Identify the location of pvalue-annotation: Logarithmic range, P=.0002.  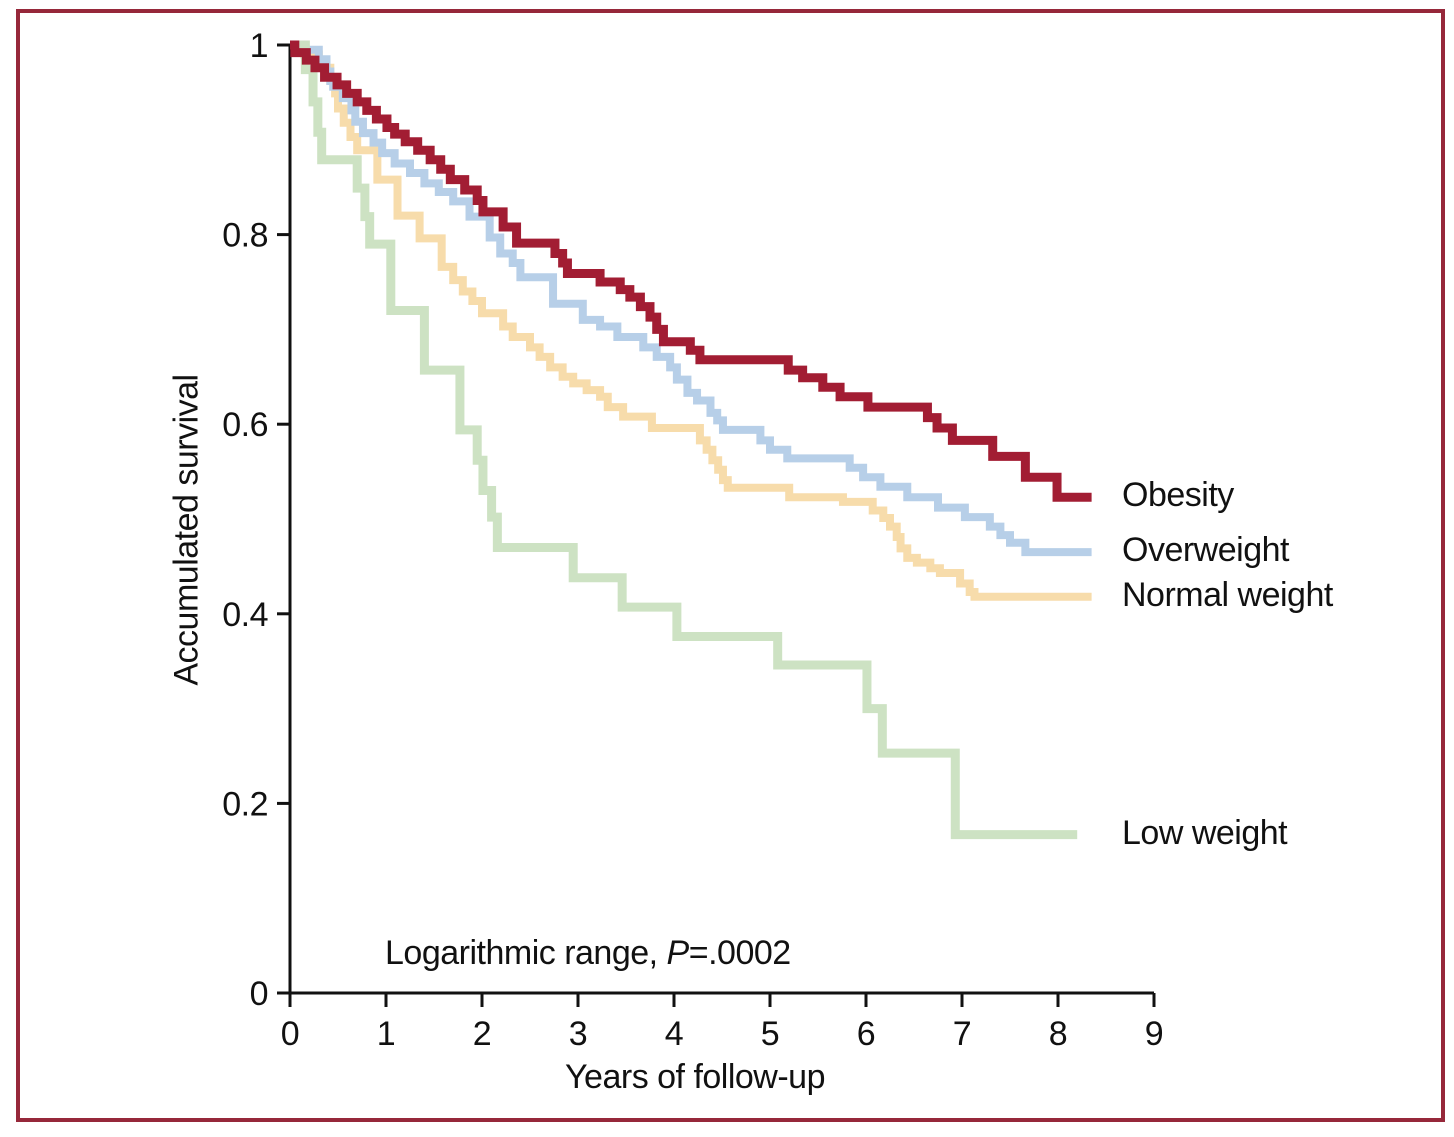
(588, 953).